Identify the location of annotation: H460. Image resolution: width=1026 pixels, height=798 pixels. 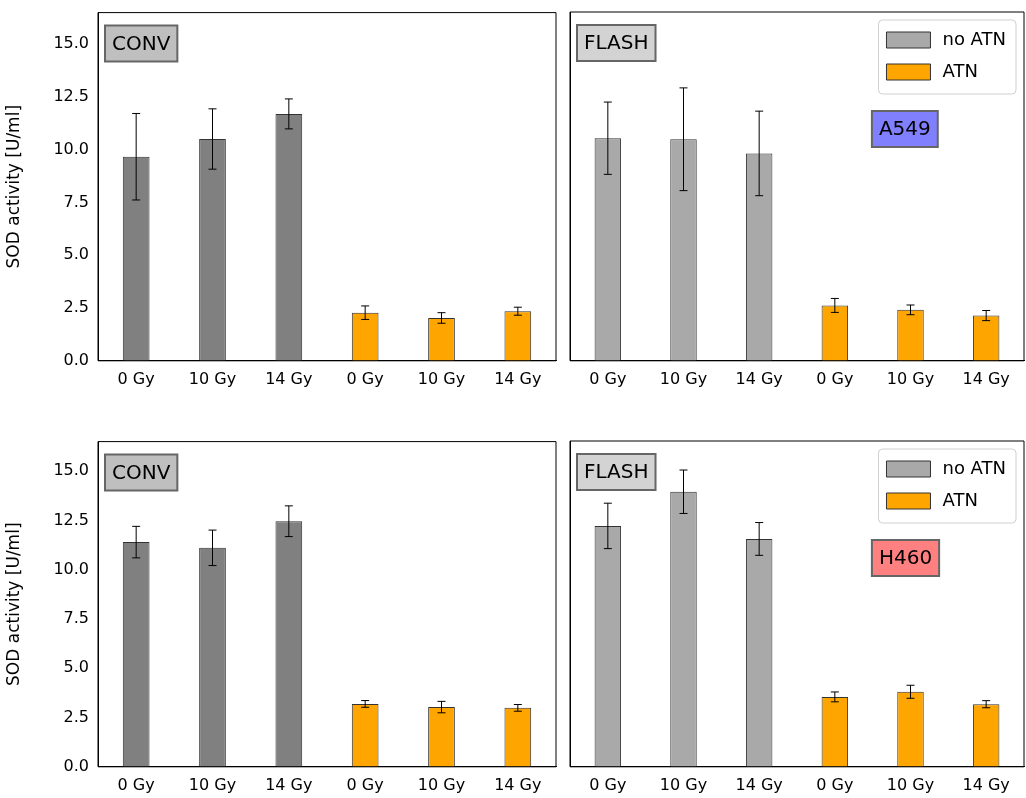
(905, 557).